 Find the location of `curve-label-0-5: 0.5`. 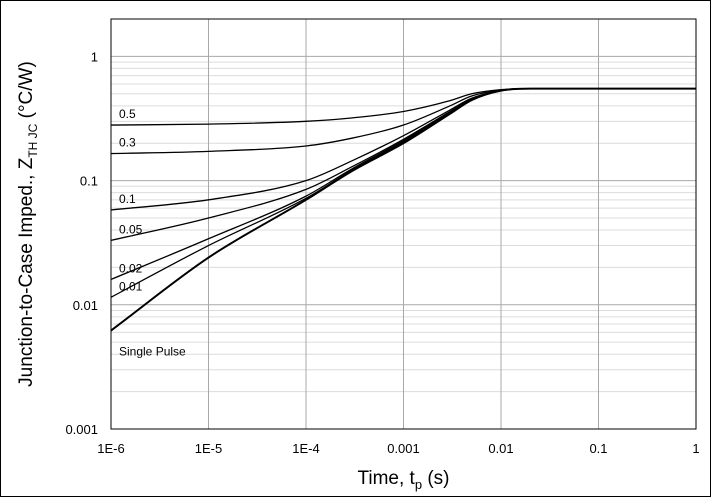

curve-label-0-5: 0.5 is located at coordinates (127, 114).